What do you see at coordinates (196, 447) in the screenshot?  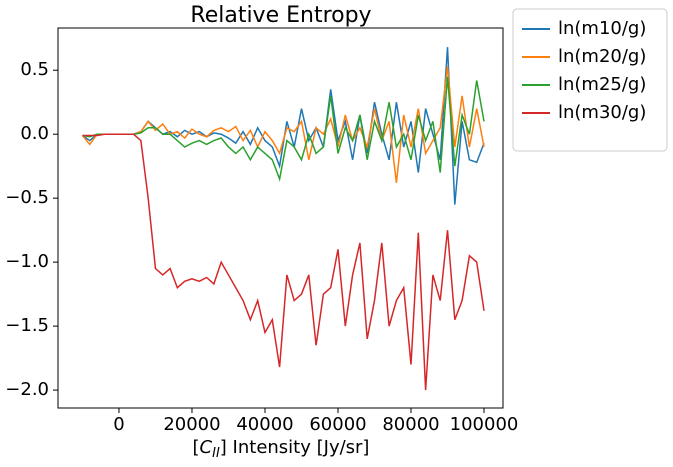 I see `x-label-part: [` at bounding box center [196, 447].